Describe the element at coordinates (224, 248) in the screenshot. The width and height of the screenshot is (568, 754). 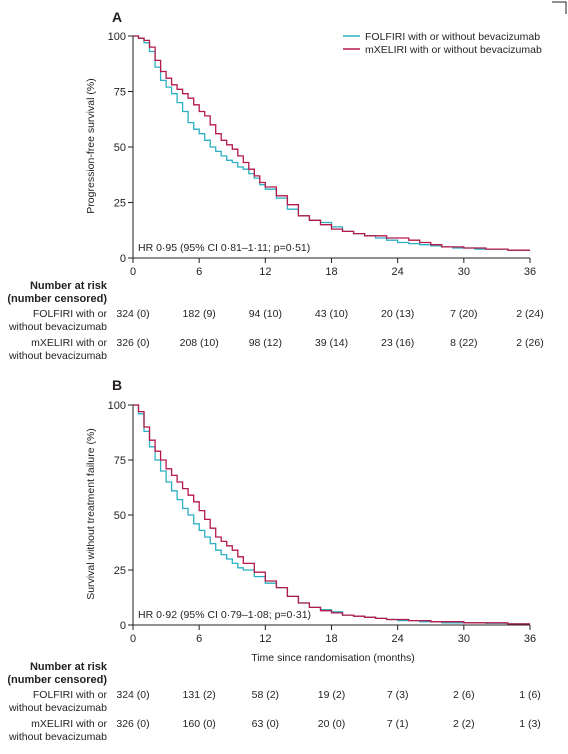
I see `panel-a-hazard-ratio: HR 0·95 (95% CI 0·81–1·11; p=0·51)` at that location.